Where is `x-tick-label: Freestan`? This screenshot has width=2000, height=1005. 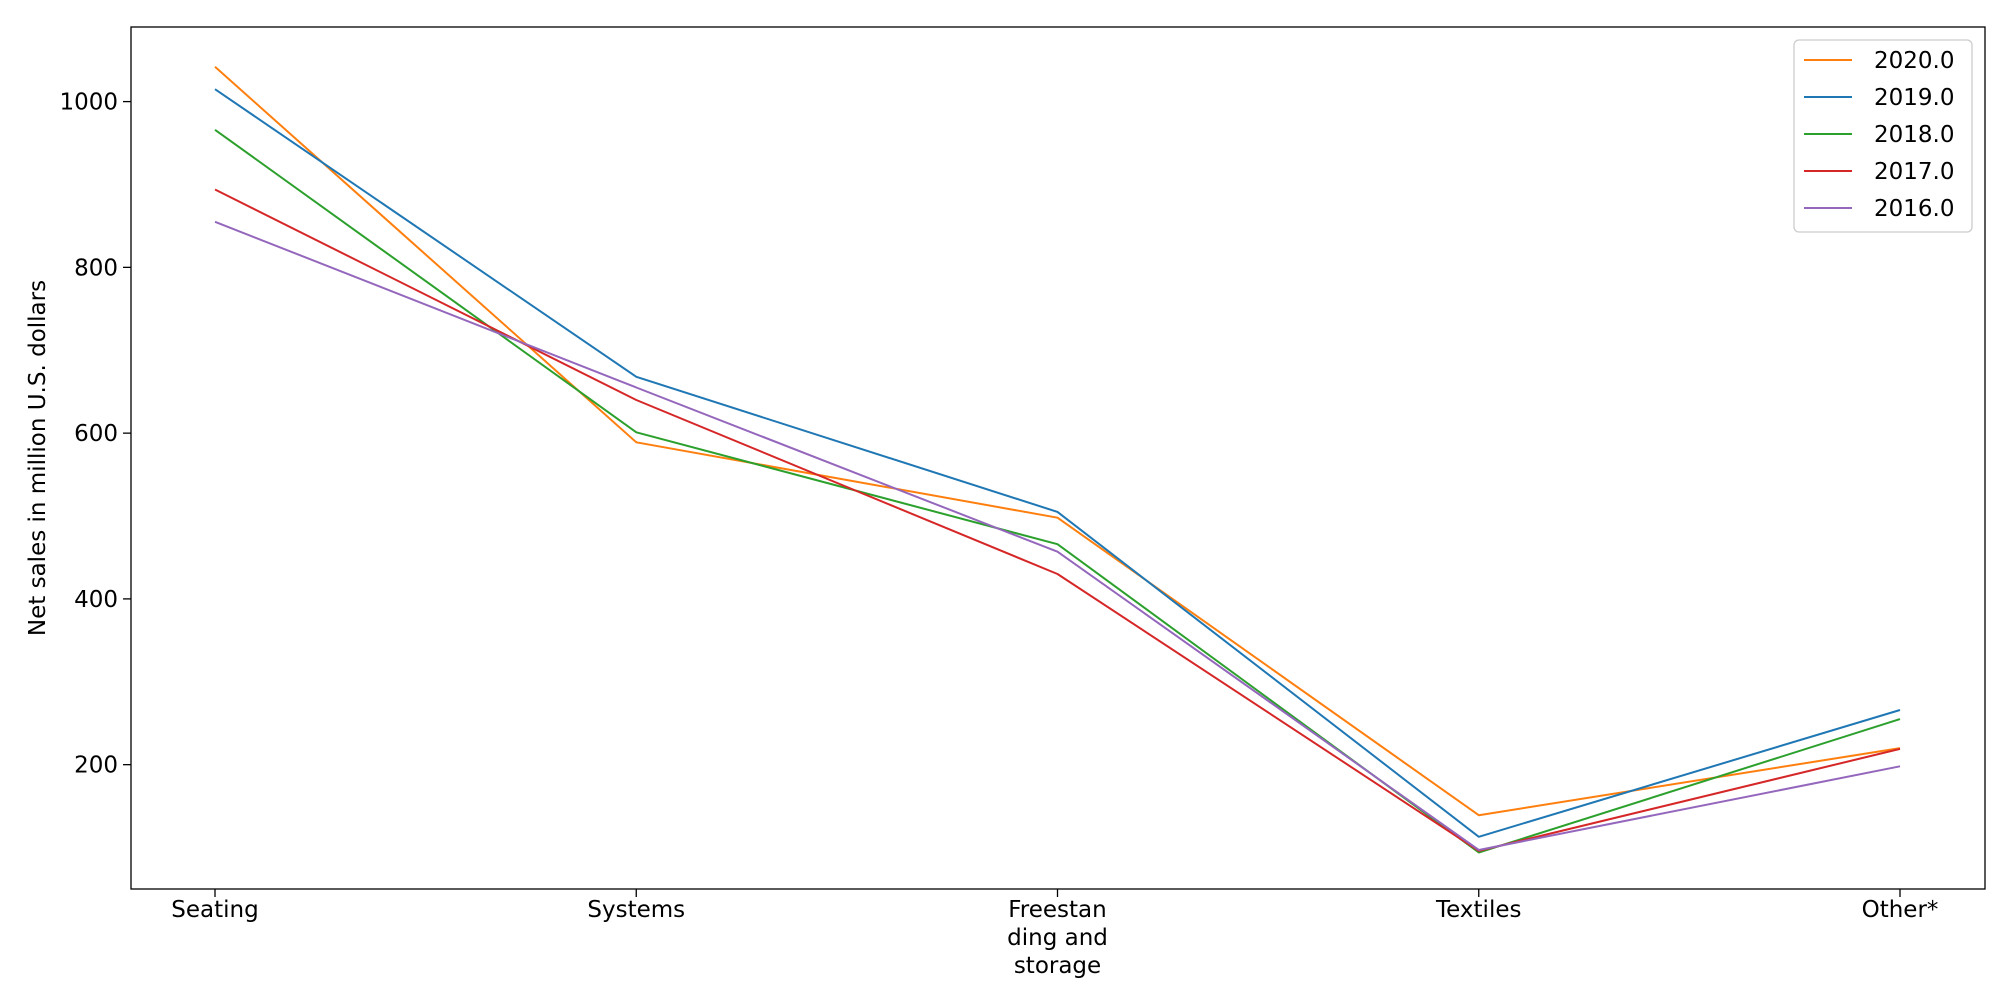 x-tick-label: Freestan is located at coordinates (1057, 910).